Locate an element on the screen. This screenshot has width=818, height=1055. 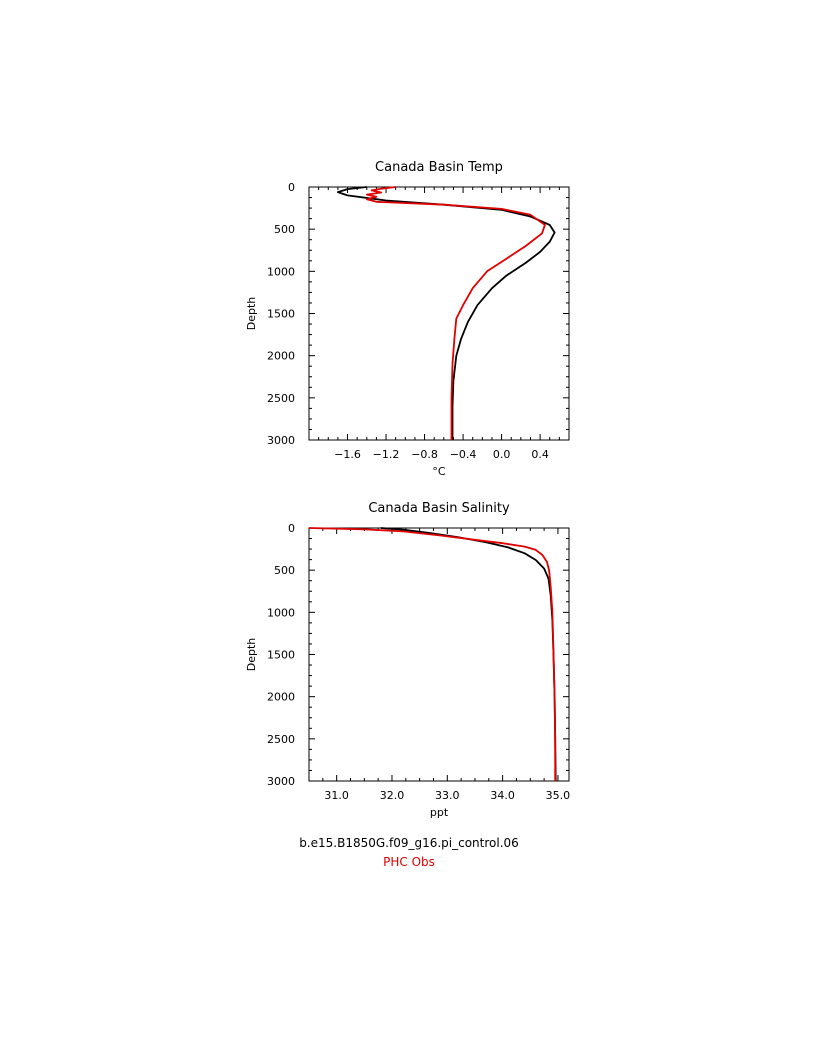
x-tick-label: −0.8 is located at coordinates (424, 454).